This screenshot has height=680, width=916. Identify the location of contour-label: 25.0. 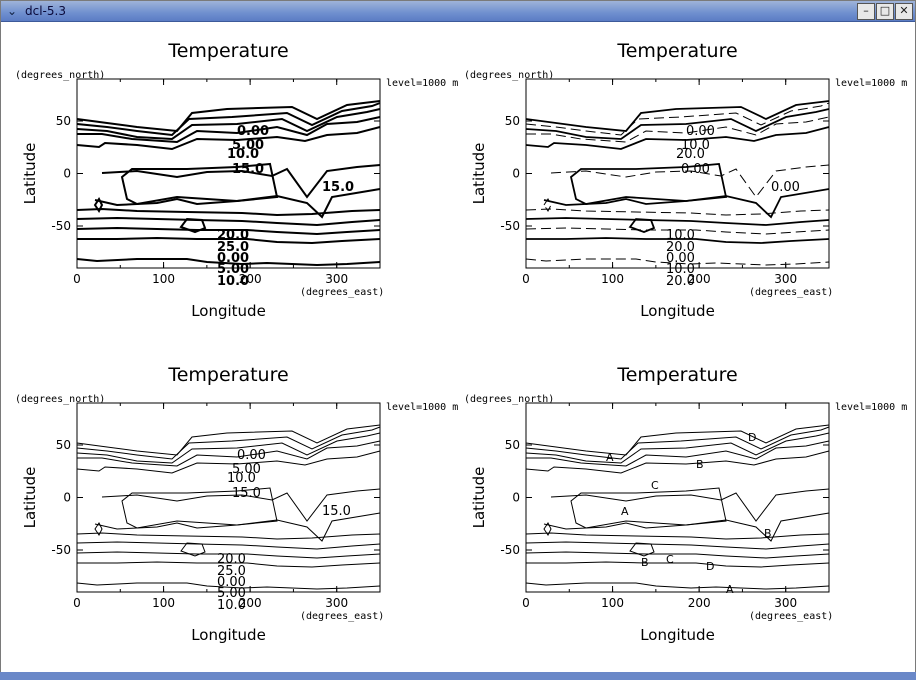
(231, 571).